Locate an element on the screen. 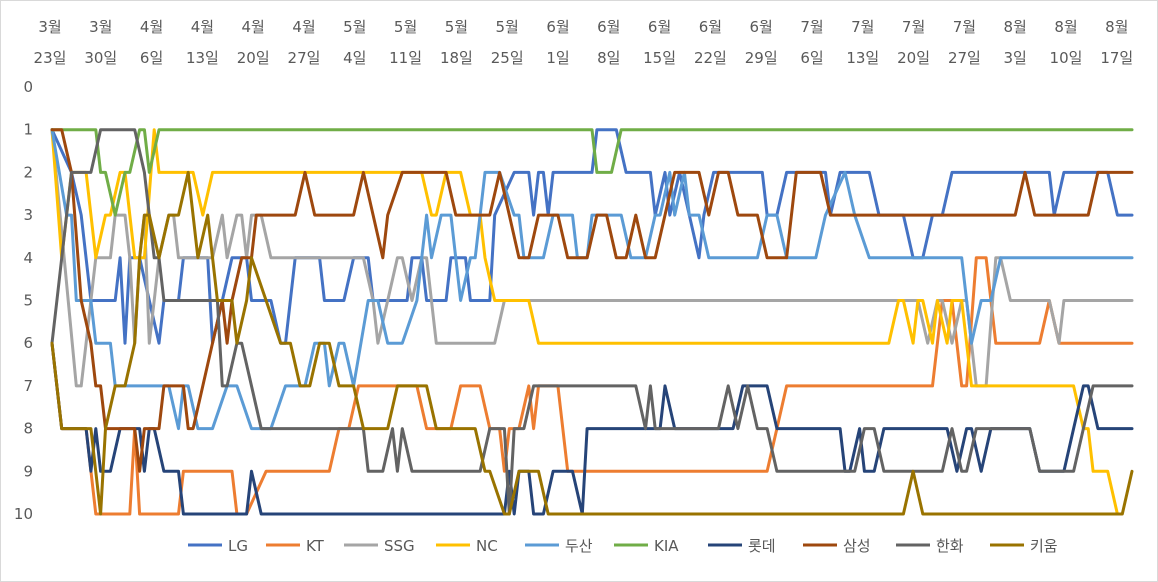  y-tick-label: 6 is located at coordinates (28, 343).